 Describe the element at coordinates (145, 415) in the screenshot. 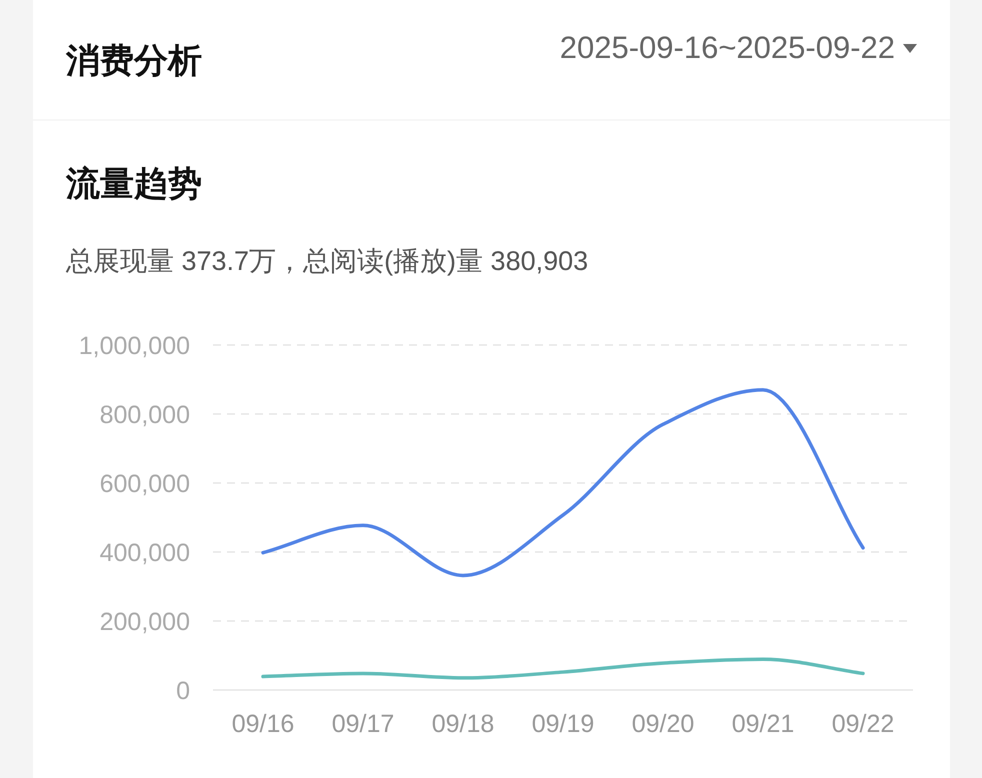

I see `y-tick-label: 800,000` at that location.